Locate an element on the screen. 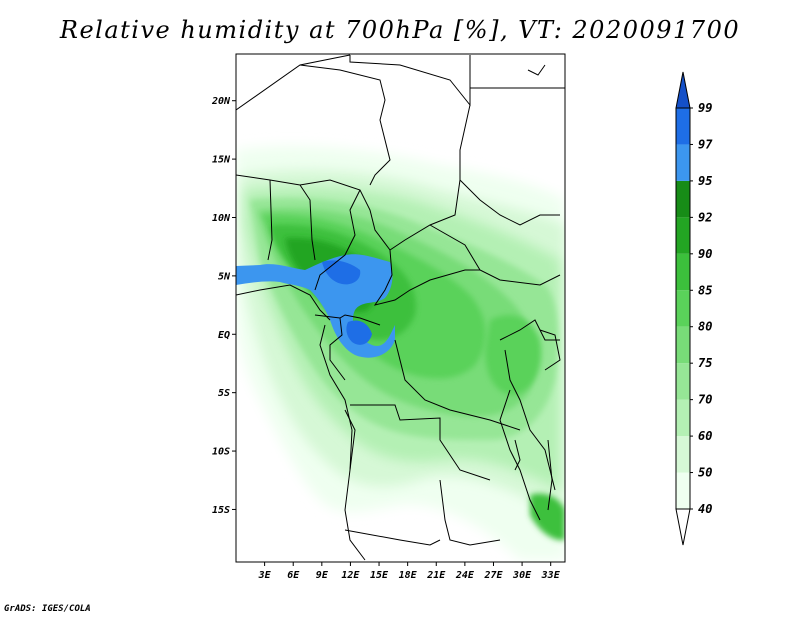 Image resolution: width=800 pixels, height=618 pixels. colorbar-label: 50 is located at coordinates (705, 473).